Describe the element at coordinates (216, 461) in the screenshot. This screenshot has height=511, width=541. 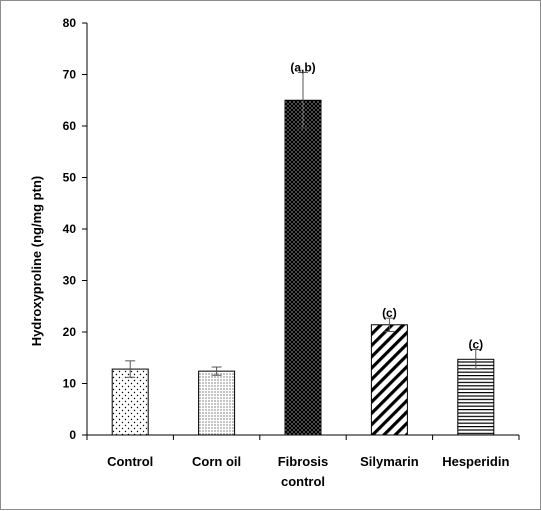
I see `x-category-label: Corn oil` at that location.